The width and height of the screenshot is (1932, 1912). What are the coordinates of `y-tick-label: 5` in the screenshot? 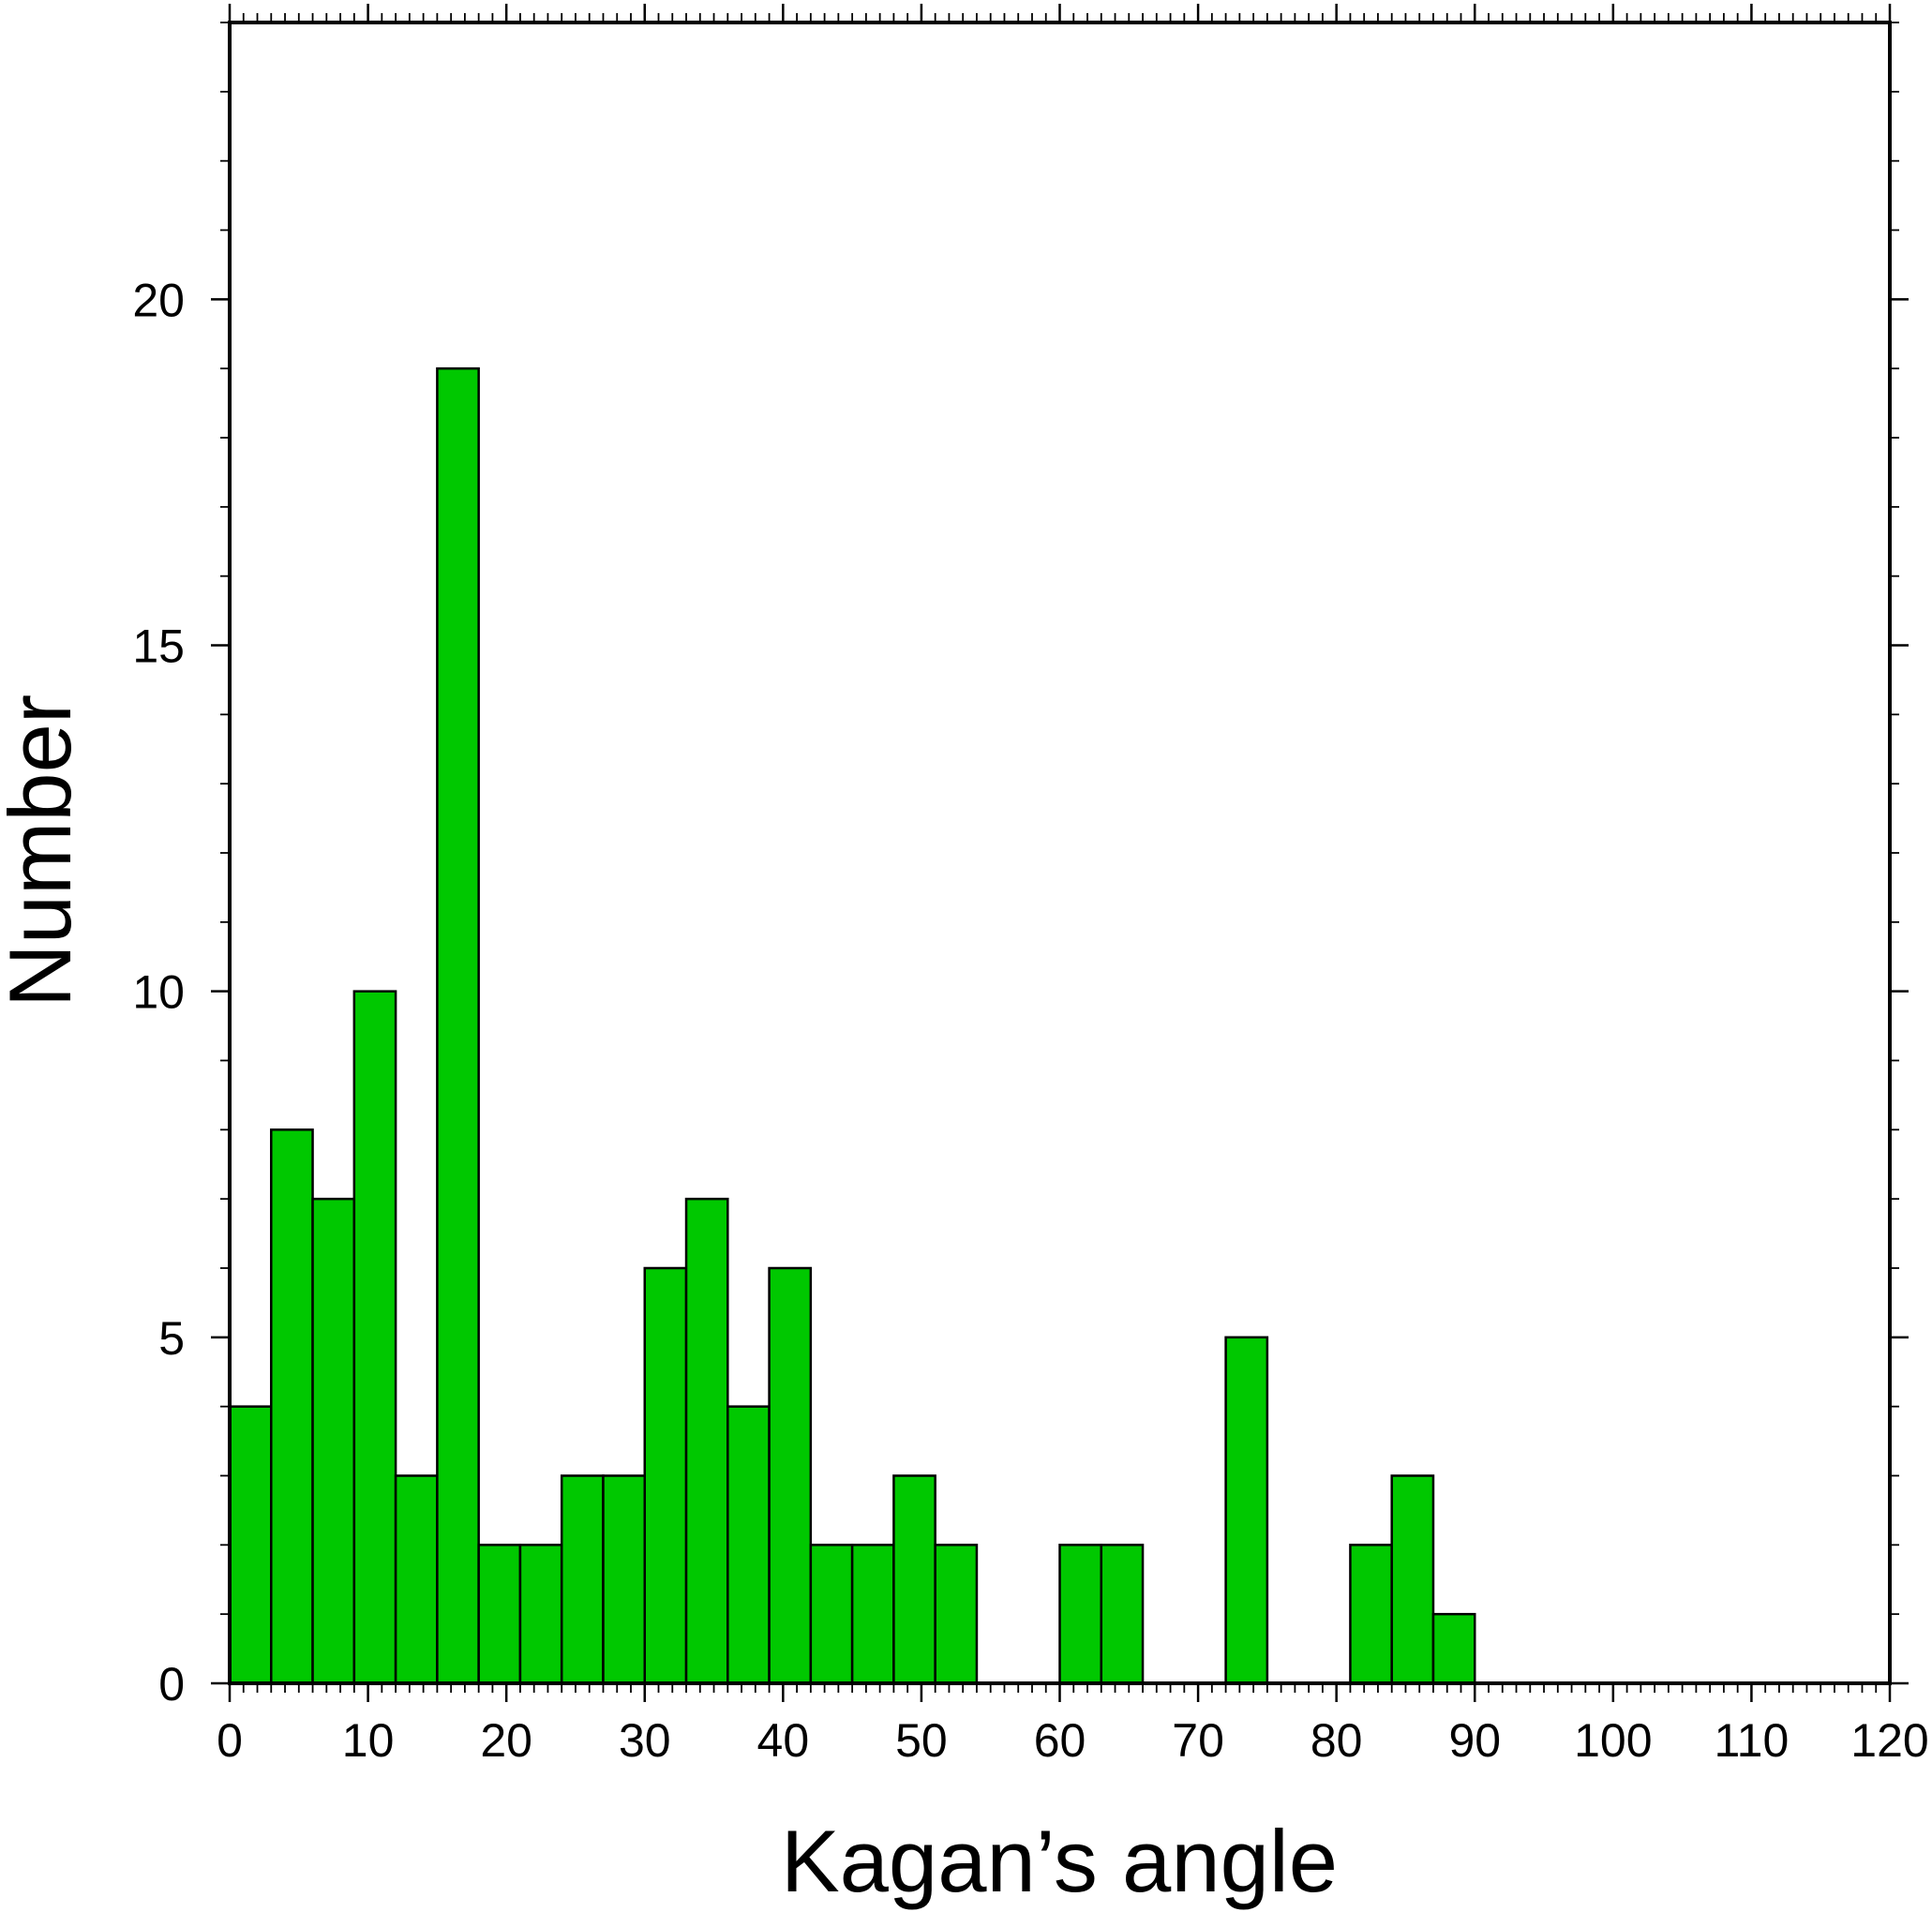 It's located at (172, 1338).